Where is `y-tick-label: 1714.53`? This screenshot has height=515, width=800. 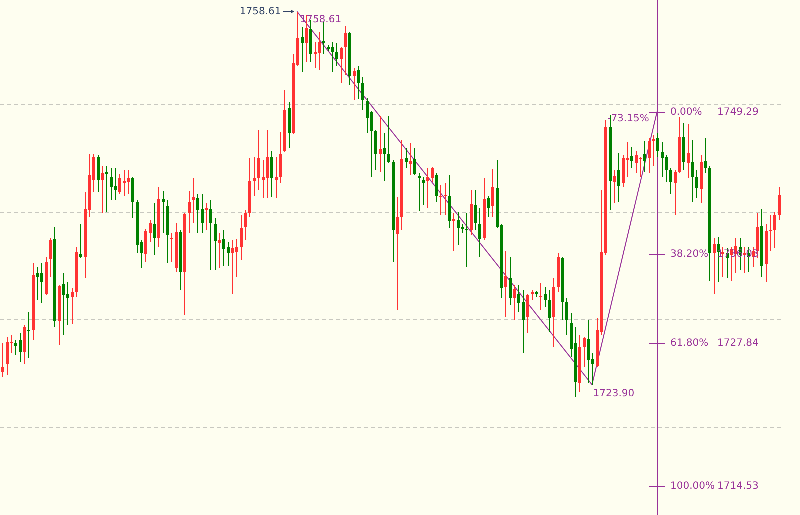
y-tick-label: 1714.53 is located at coordinates (738, 486).